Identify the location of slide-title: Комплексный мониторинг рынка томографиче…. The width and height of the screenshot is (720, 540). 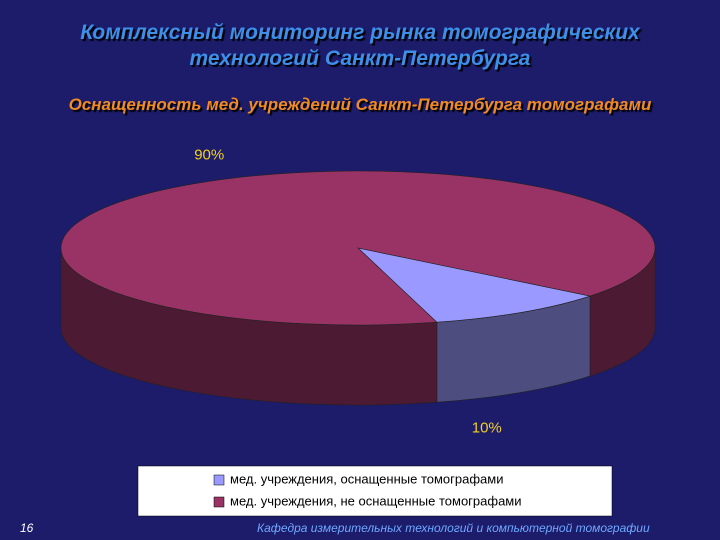
(360, 45).